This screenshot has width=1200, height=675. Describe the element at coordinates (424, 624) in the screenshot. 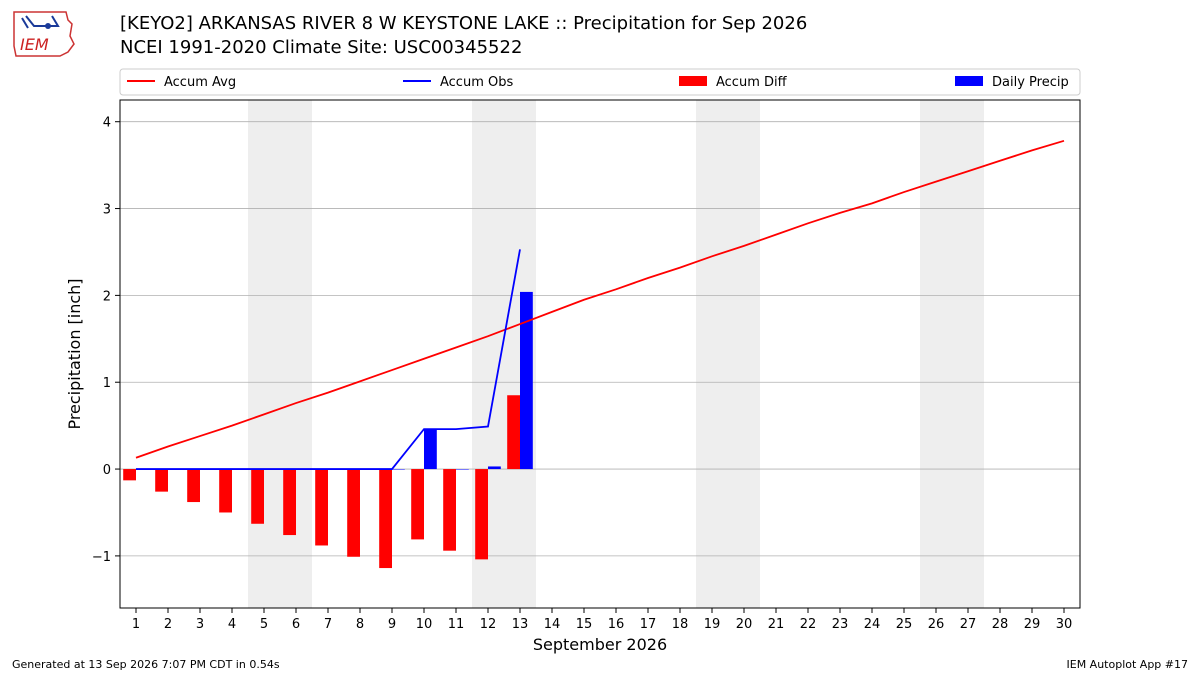

I see `x-tick-label-10: 10` at that location.